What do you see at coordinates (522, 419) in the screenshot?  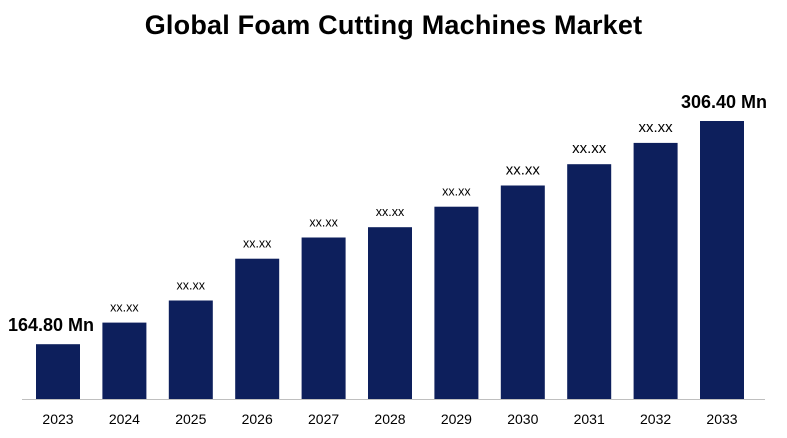 I see `x-tick-label-2030: 2030` at bounding box center [522, 419].